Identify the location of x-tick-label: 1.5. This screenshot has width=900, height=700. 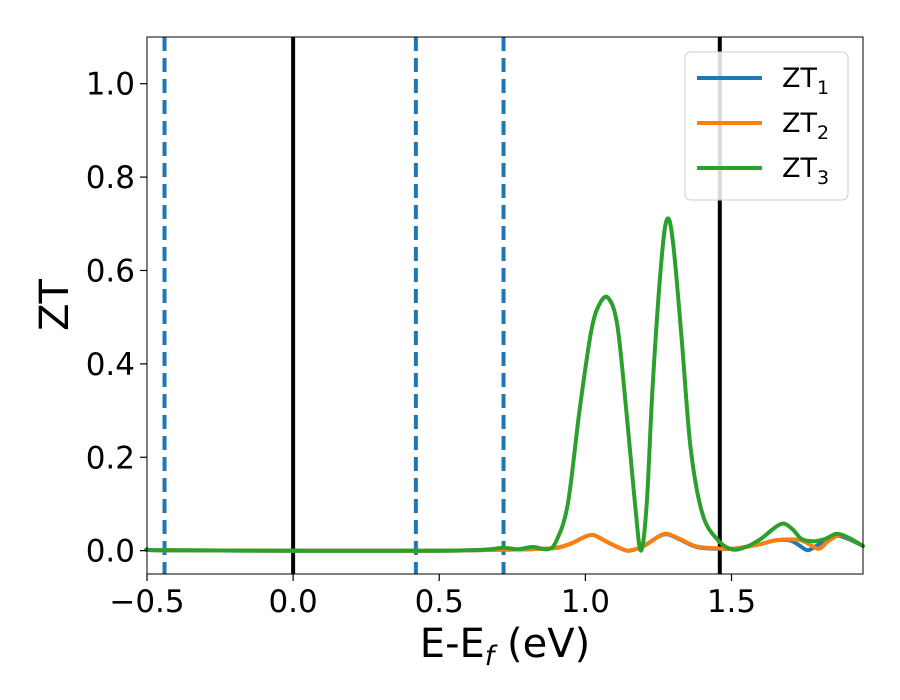
(731, 602).